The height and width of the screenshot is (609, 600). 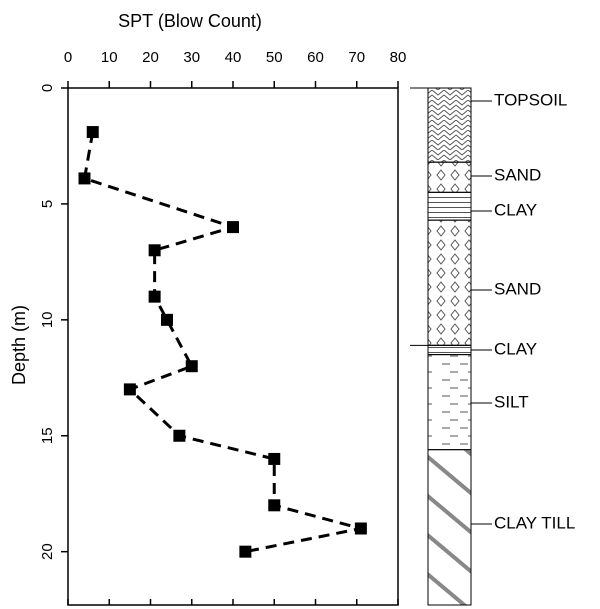 What do you see at coordinates (398, 57) in the screenshot?
I see `x-tick-label: 80` at bounding box center [398, 57].